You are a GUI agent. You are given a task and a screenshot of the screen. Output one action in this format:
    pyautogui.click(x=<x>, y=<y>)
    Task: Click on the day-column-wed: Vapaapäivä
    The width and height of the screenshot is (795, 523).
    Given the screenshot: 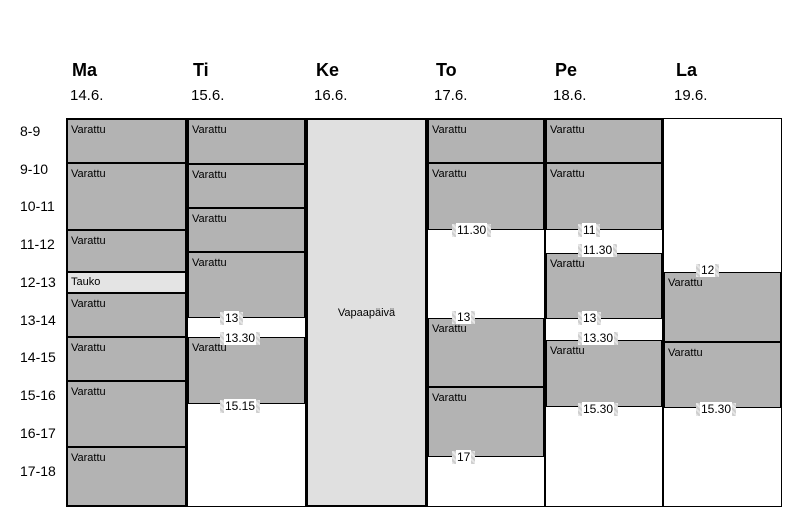 What is the action you would take?
    pyautogui.click(x=366, y=312)
    